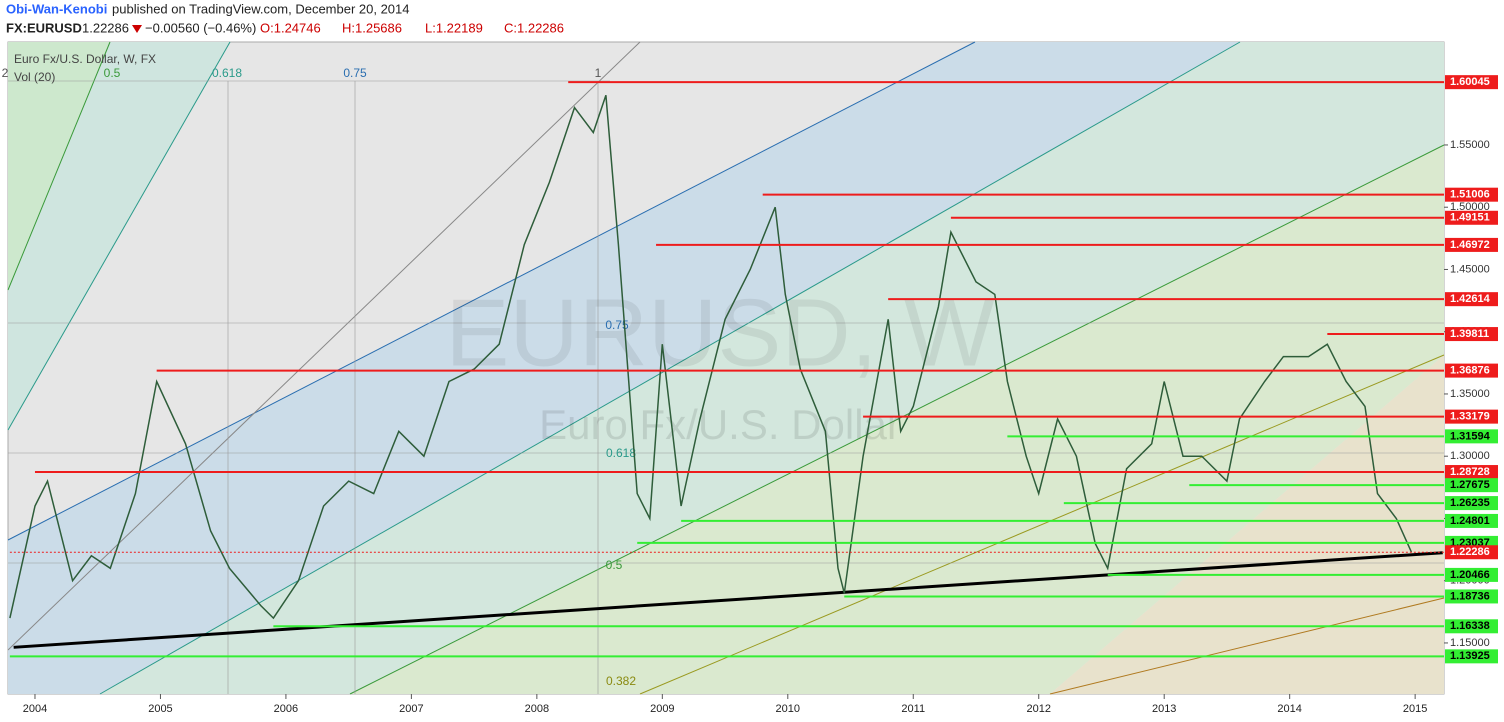 This screenshot has width=1504, height=722. Describe the element at coordinates (598, 73) in the screenshot. I see `fan-label: 1` at that location.